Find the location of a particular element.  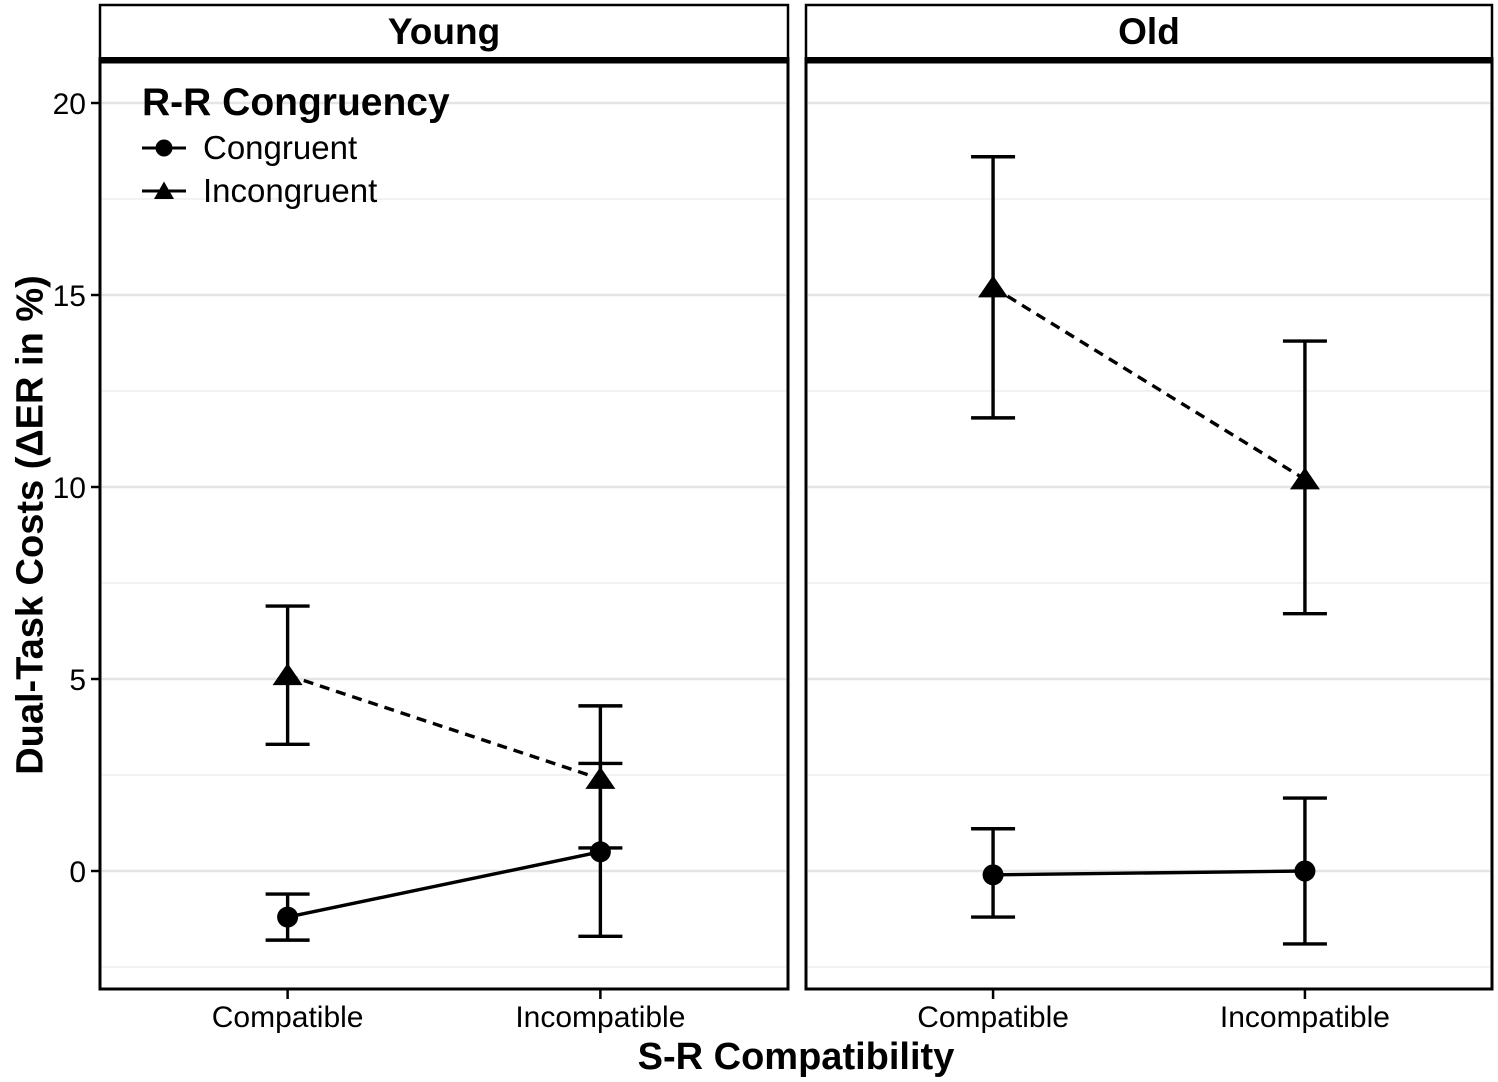

y-tick-label: 0 is located at coordinates (77, 872).